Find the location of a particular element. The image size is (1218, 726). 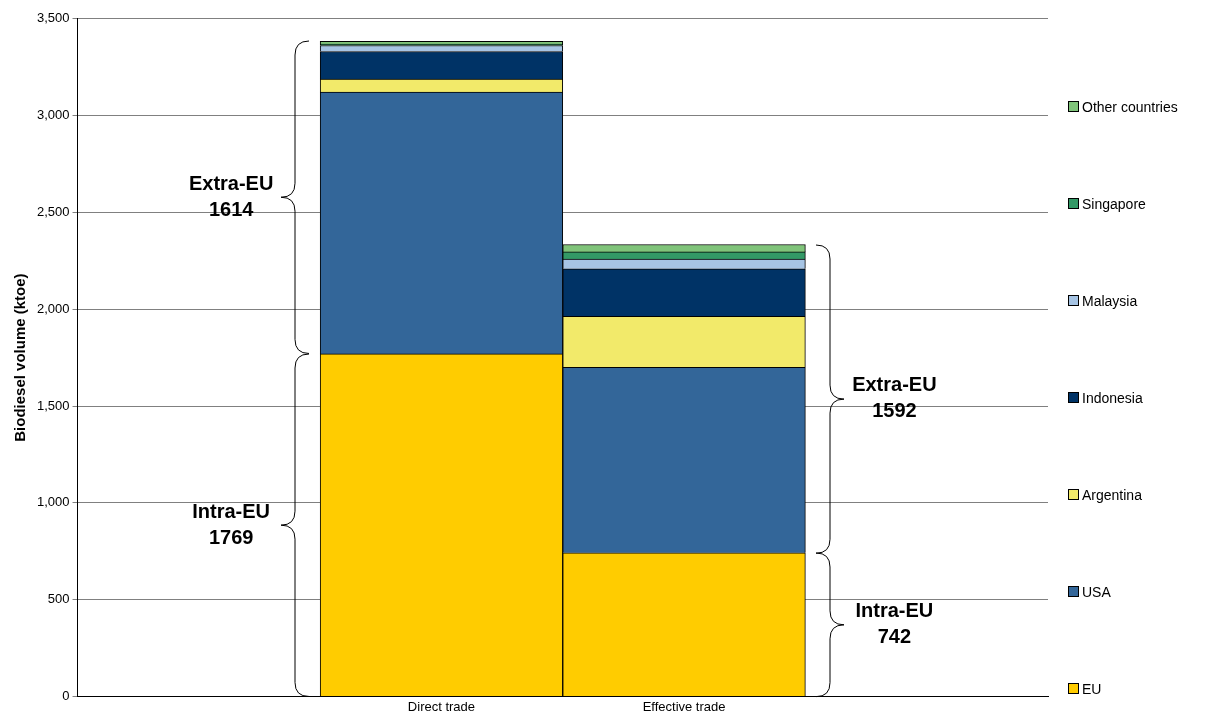

annotation: Intra-EU 742 is located at coordinates (894, 623).